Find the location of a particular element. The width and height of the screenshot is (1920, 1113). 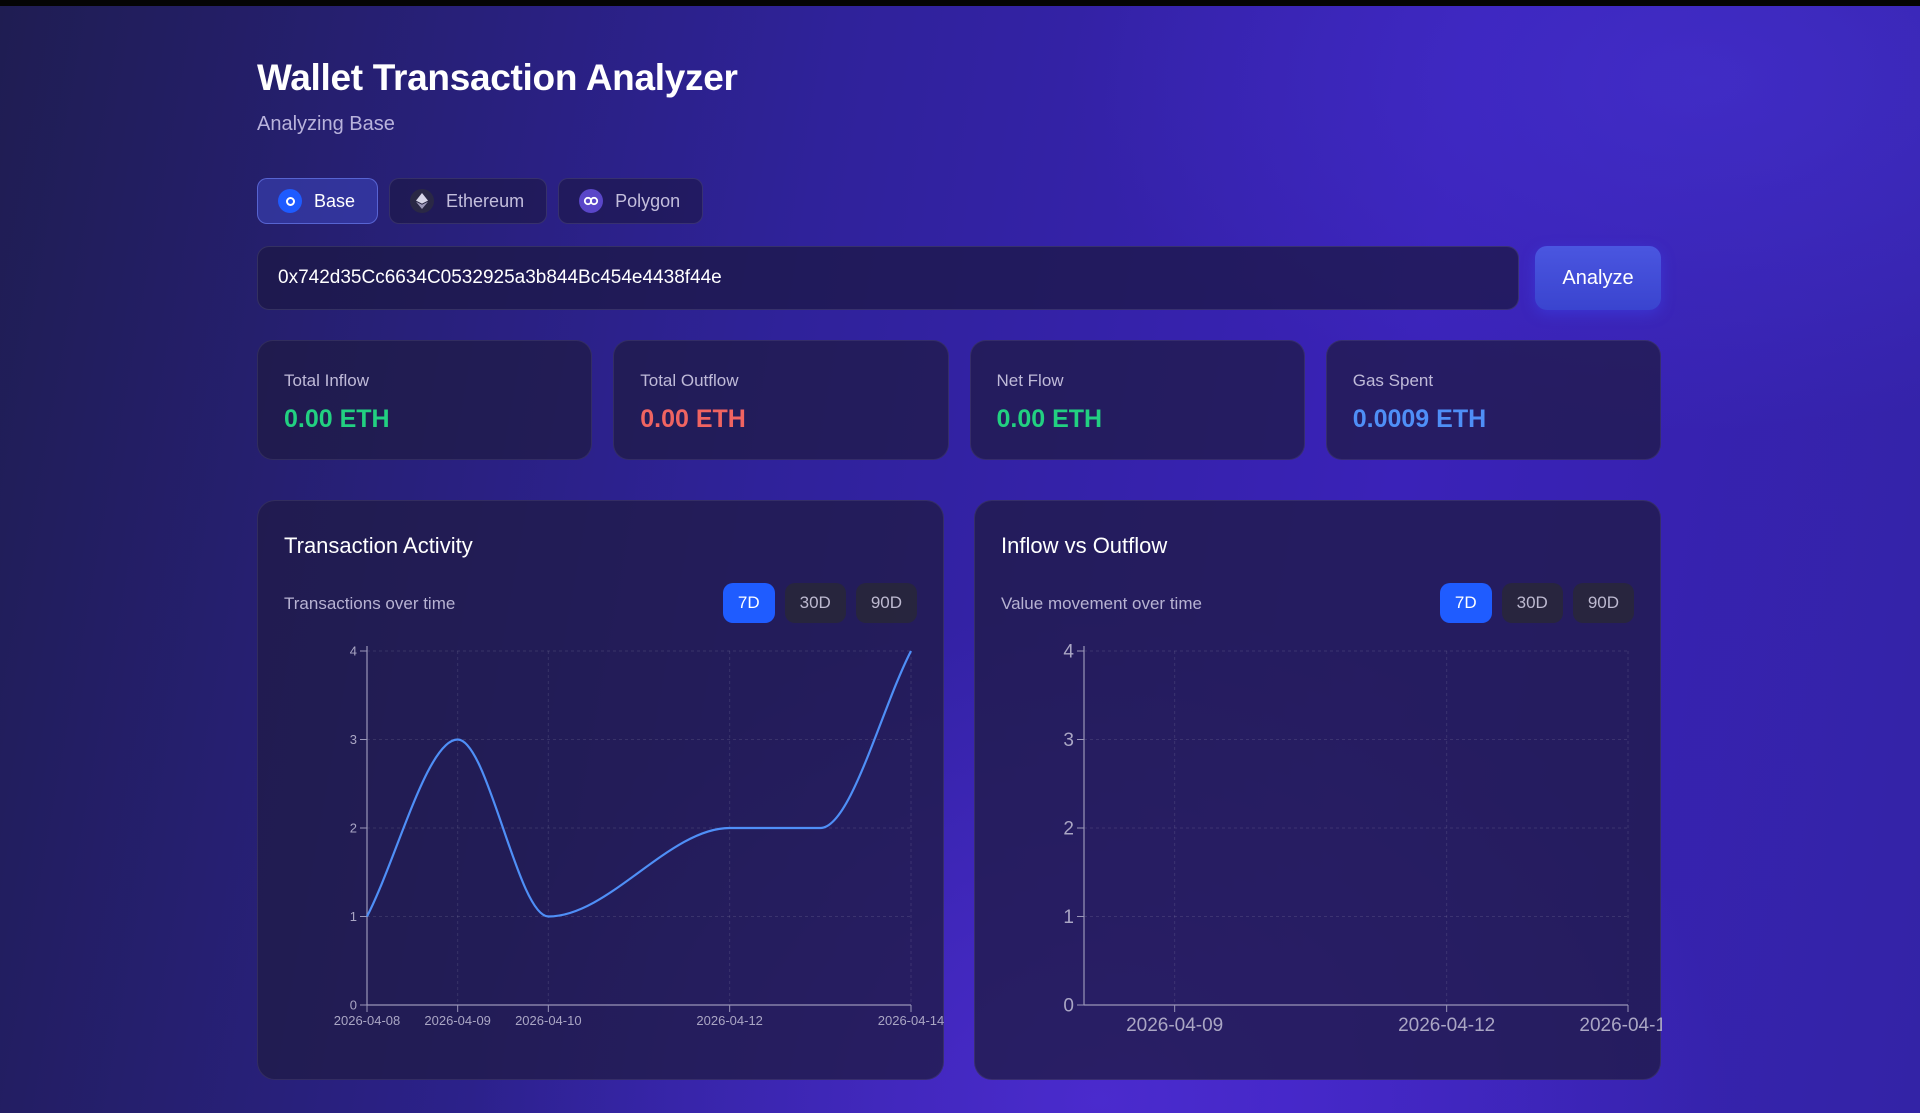

page-title: Wallet Transaction Analyzer is located at coordinates (497, 77).